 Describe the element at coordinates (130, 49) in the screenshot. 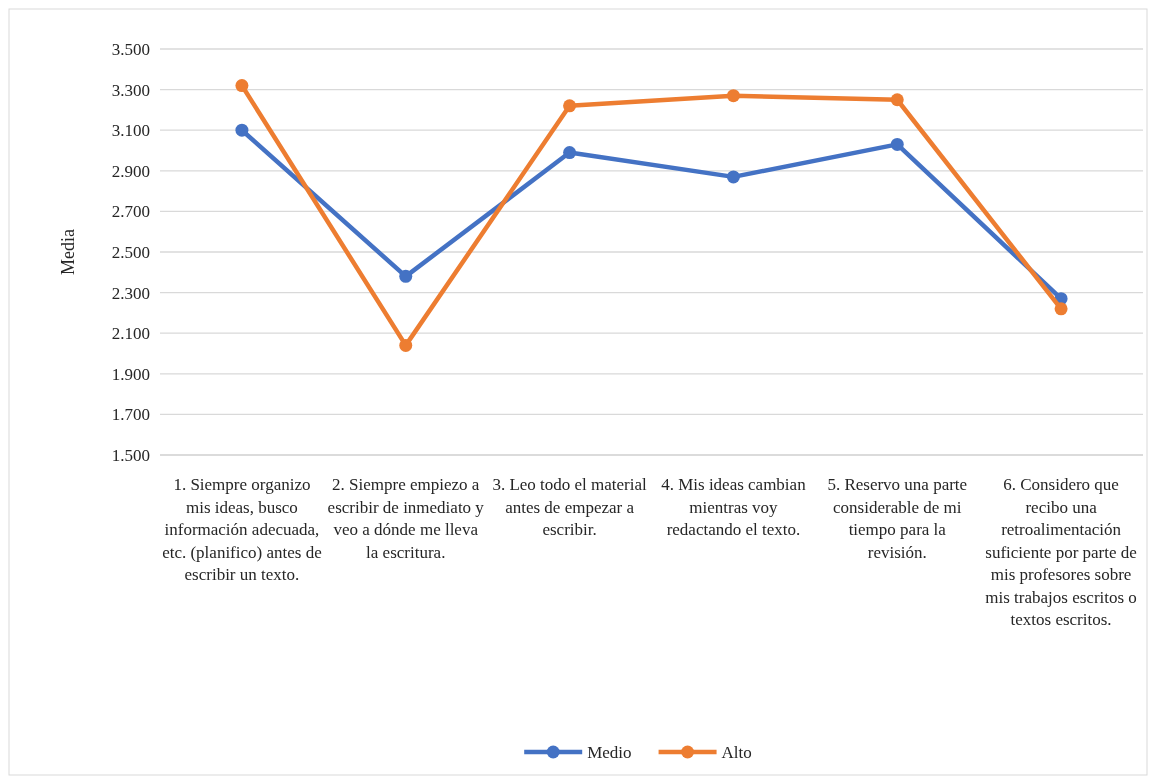

I see `y-tick-label: 3.500` at that location.